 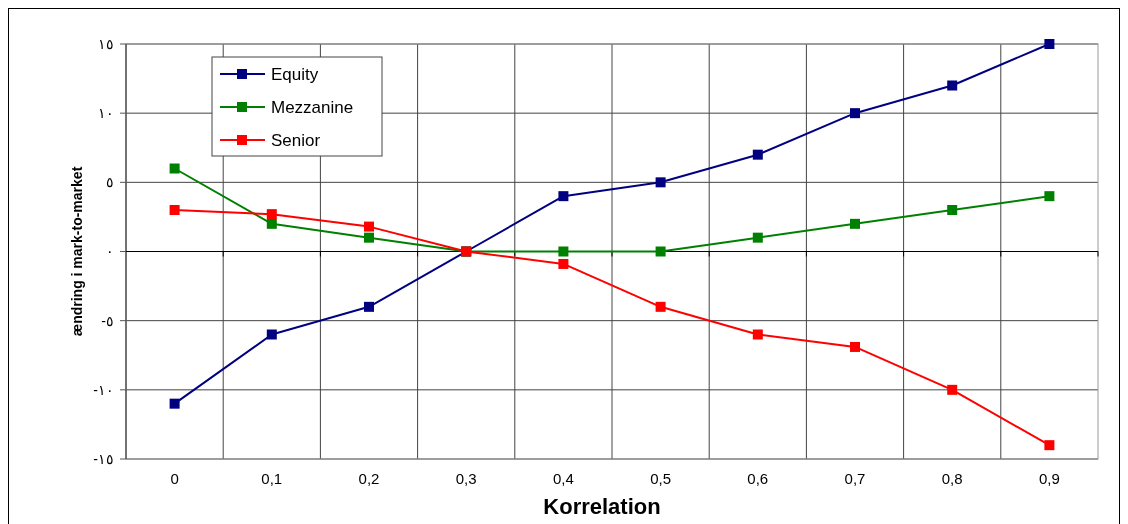 What do you see at coordinates (466, 478) in the screenshot?
I see `x-tick-label: 0,3` at bounding box center [466, 478].